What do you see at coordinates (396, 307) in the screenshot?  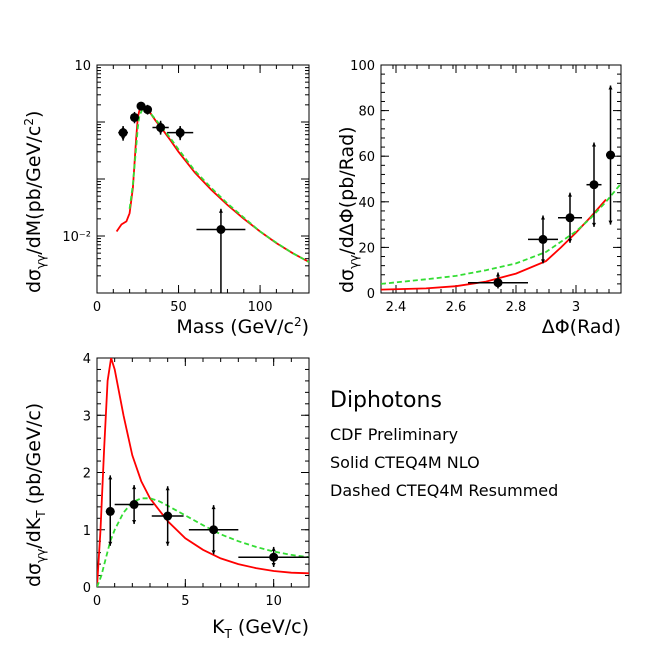 I see `x-tick-label: 2.4` at bounding box center [396, 307].